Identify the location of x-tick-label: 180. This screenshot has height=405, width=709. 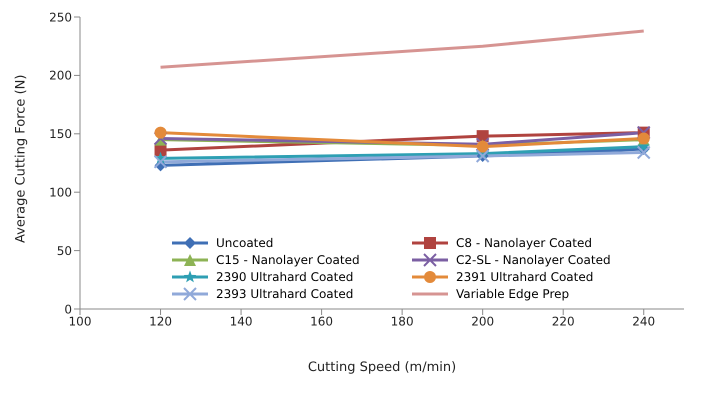
(402, 321).